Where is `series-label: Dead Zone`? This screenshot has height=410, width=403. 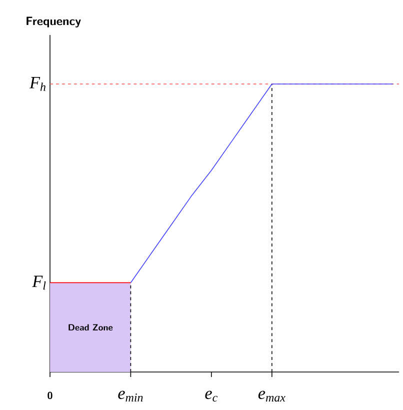 series-label: Dead Zone is located at coordinates (90, 327).